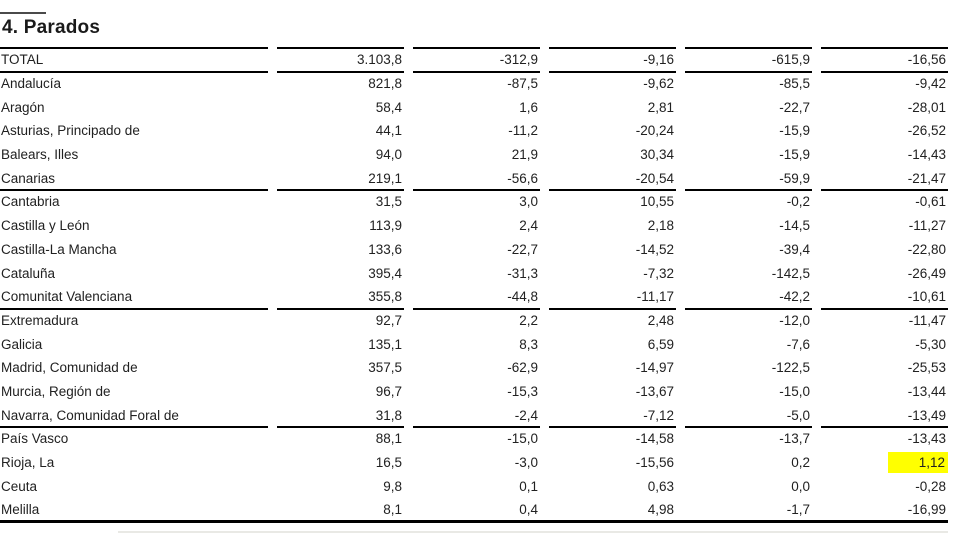 The image size is (960, 540). Describe the element at coordinates (340, 391) in the screenshot. I see `value-cell: 96,7` at that location.